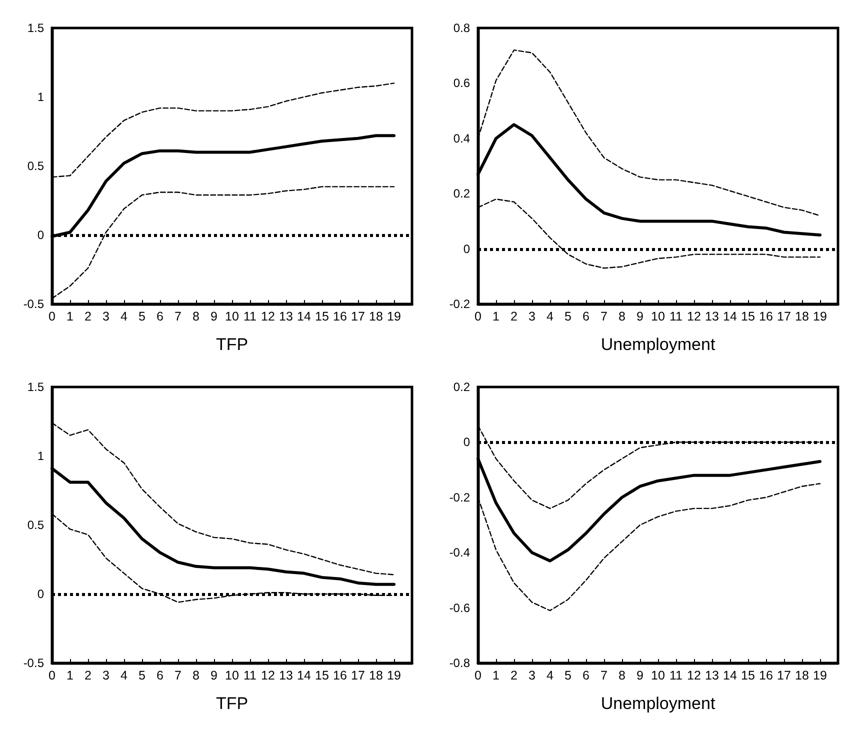 This screenshot has width=867, height=735. What do you see at coordinates (461, 138) in the screenshot?
I see `y-tick-label: 0.4` at bounding box center [461, 138].